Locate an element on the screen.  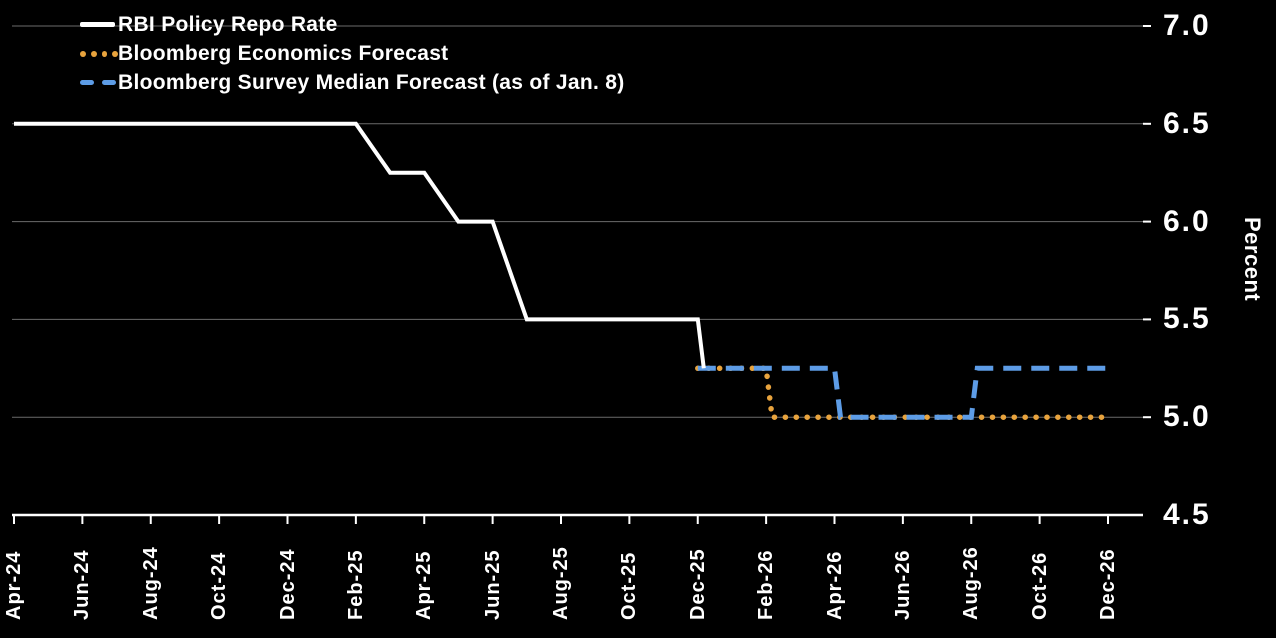
x-axis-label: Aug-25 is located at coordinates (561, 583).